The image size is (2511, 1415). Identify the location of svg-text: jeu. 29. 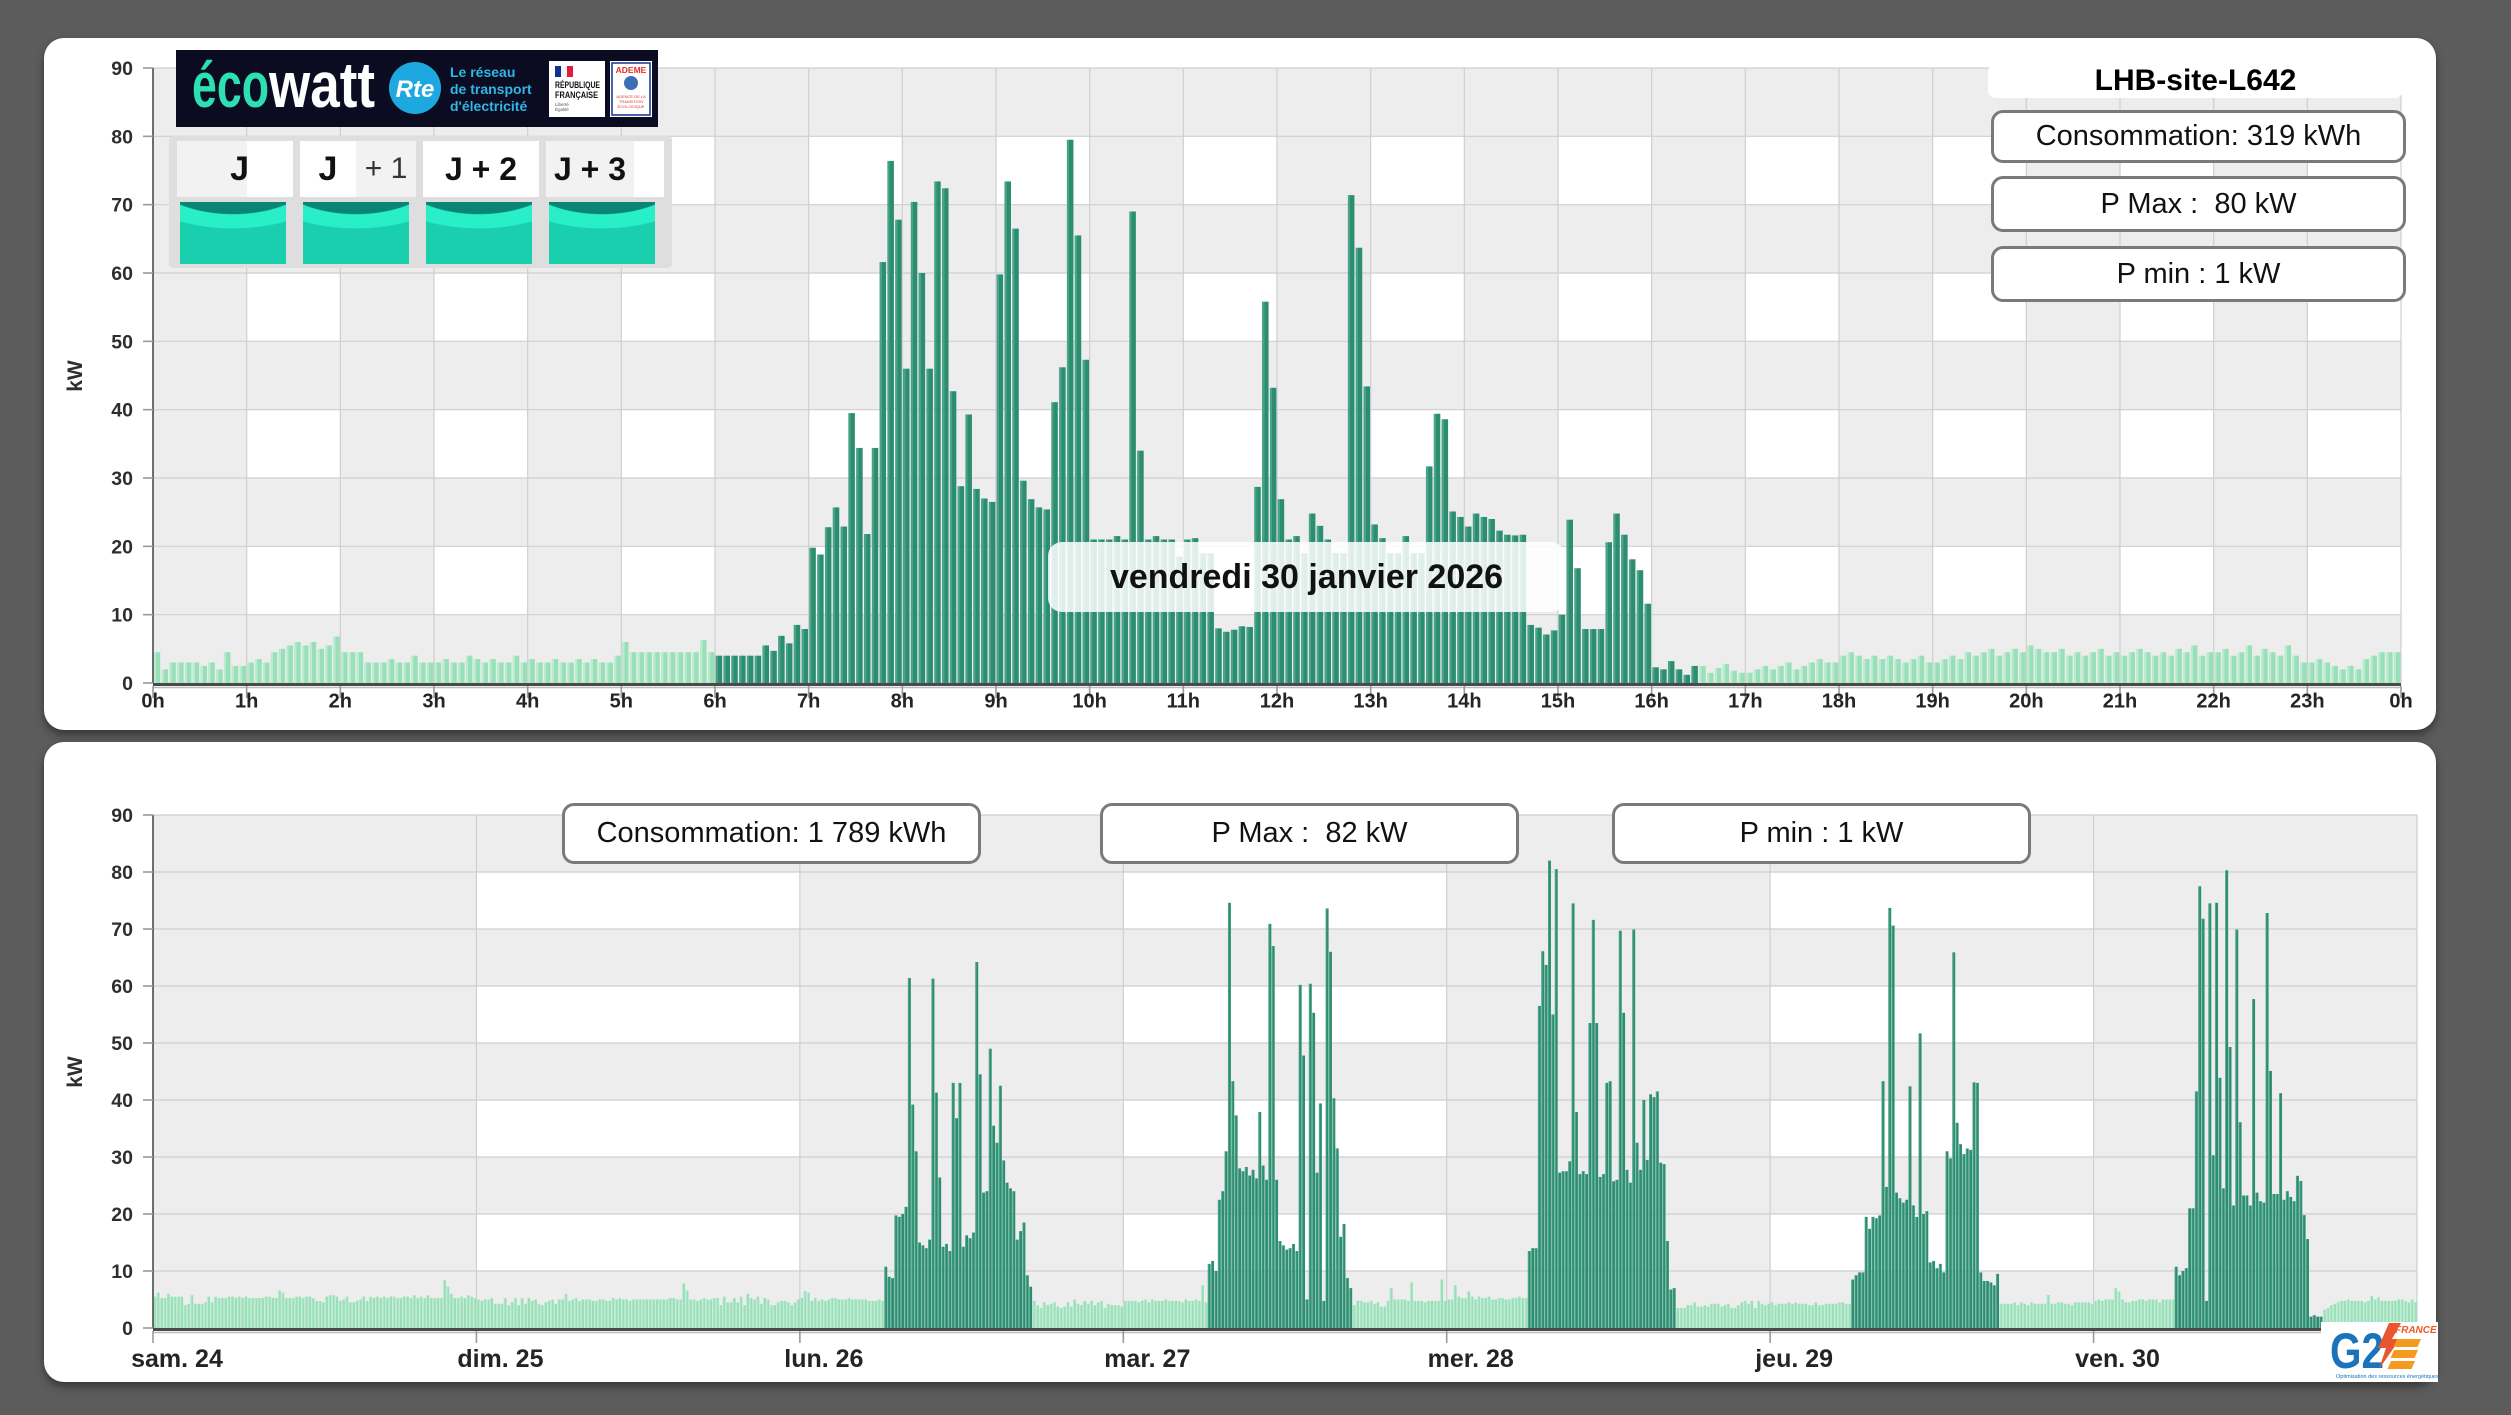
(1793, 1359).